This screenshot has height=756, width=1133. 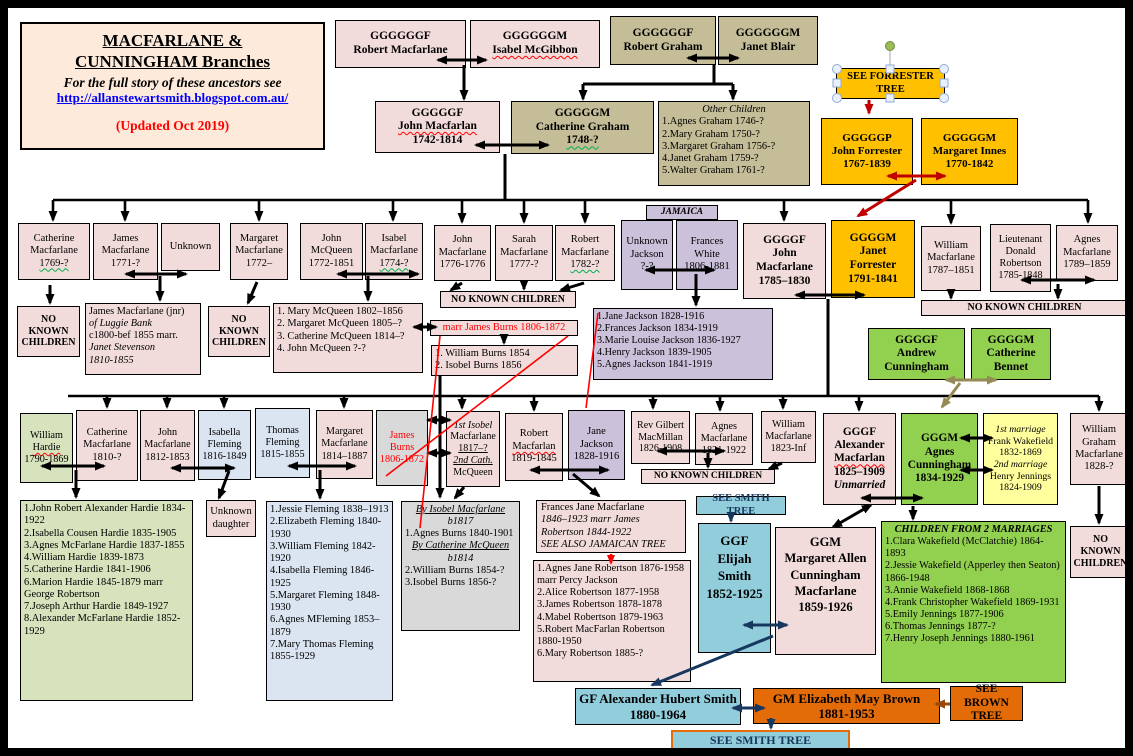 What do you see at coordinates (473, 425) in the screenshot?
I see `node-label: 1st Isobel` at bounding box center [473, 425].